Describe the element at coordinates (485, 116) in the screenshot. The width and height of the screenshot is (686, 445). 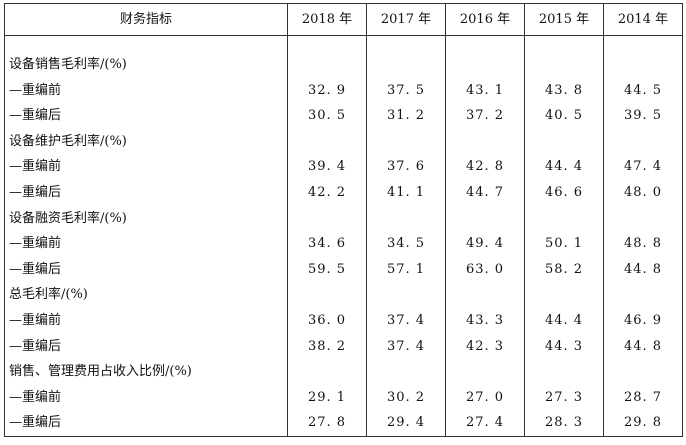
I see `value-cell: 37. 2` at that location.